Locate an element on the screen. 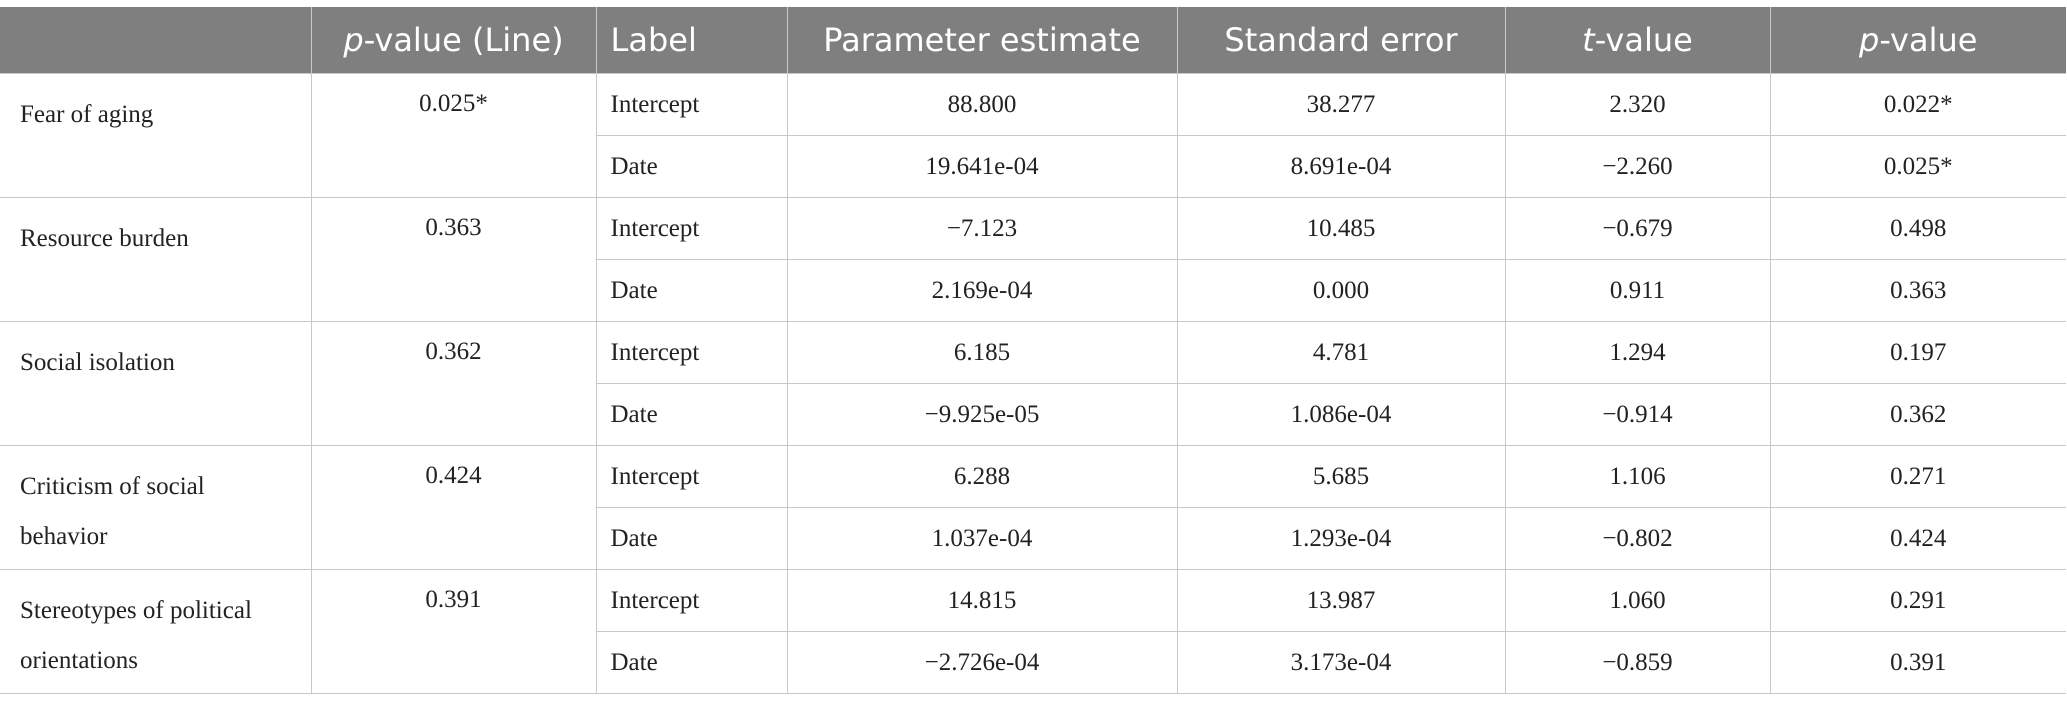  cell: 5.685 is located at coordinates (1341, 476).